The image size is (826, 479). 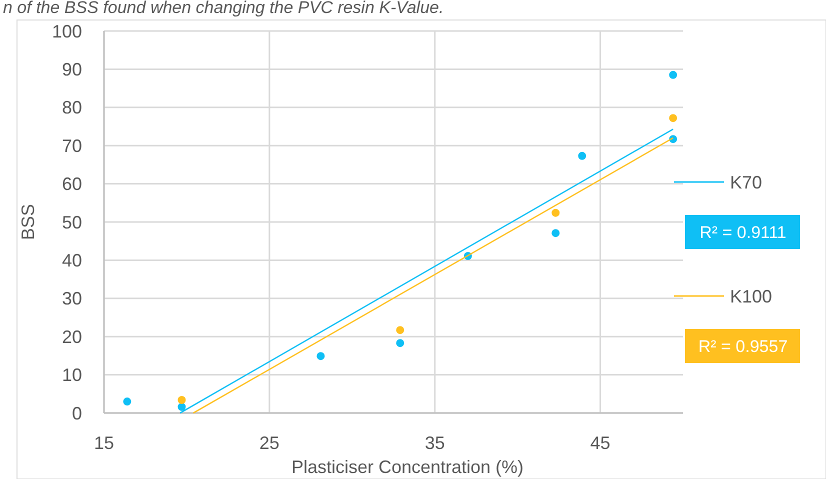 What do you see at coordinates (72, 184) in the screenshot?
I see `y-tick-label: 60` at bounding box center [72, 184].